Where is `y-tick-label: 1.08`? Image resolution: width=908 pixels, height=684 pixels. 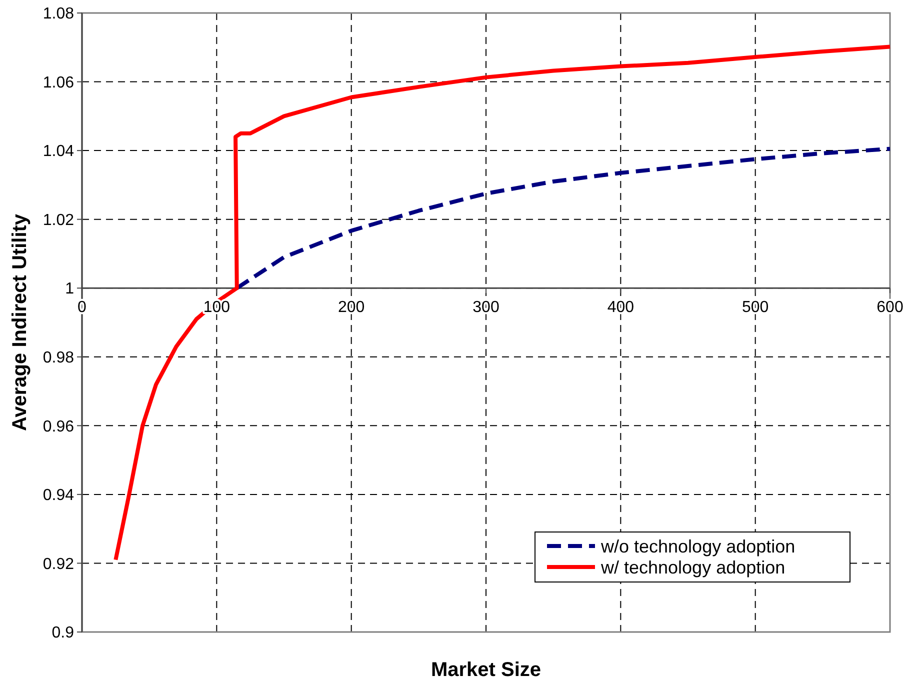 y-tick-label: 1.08 is located at coordinates (58, 14).